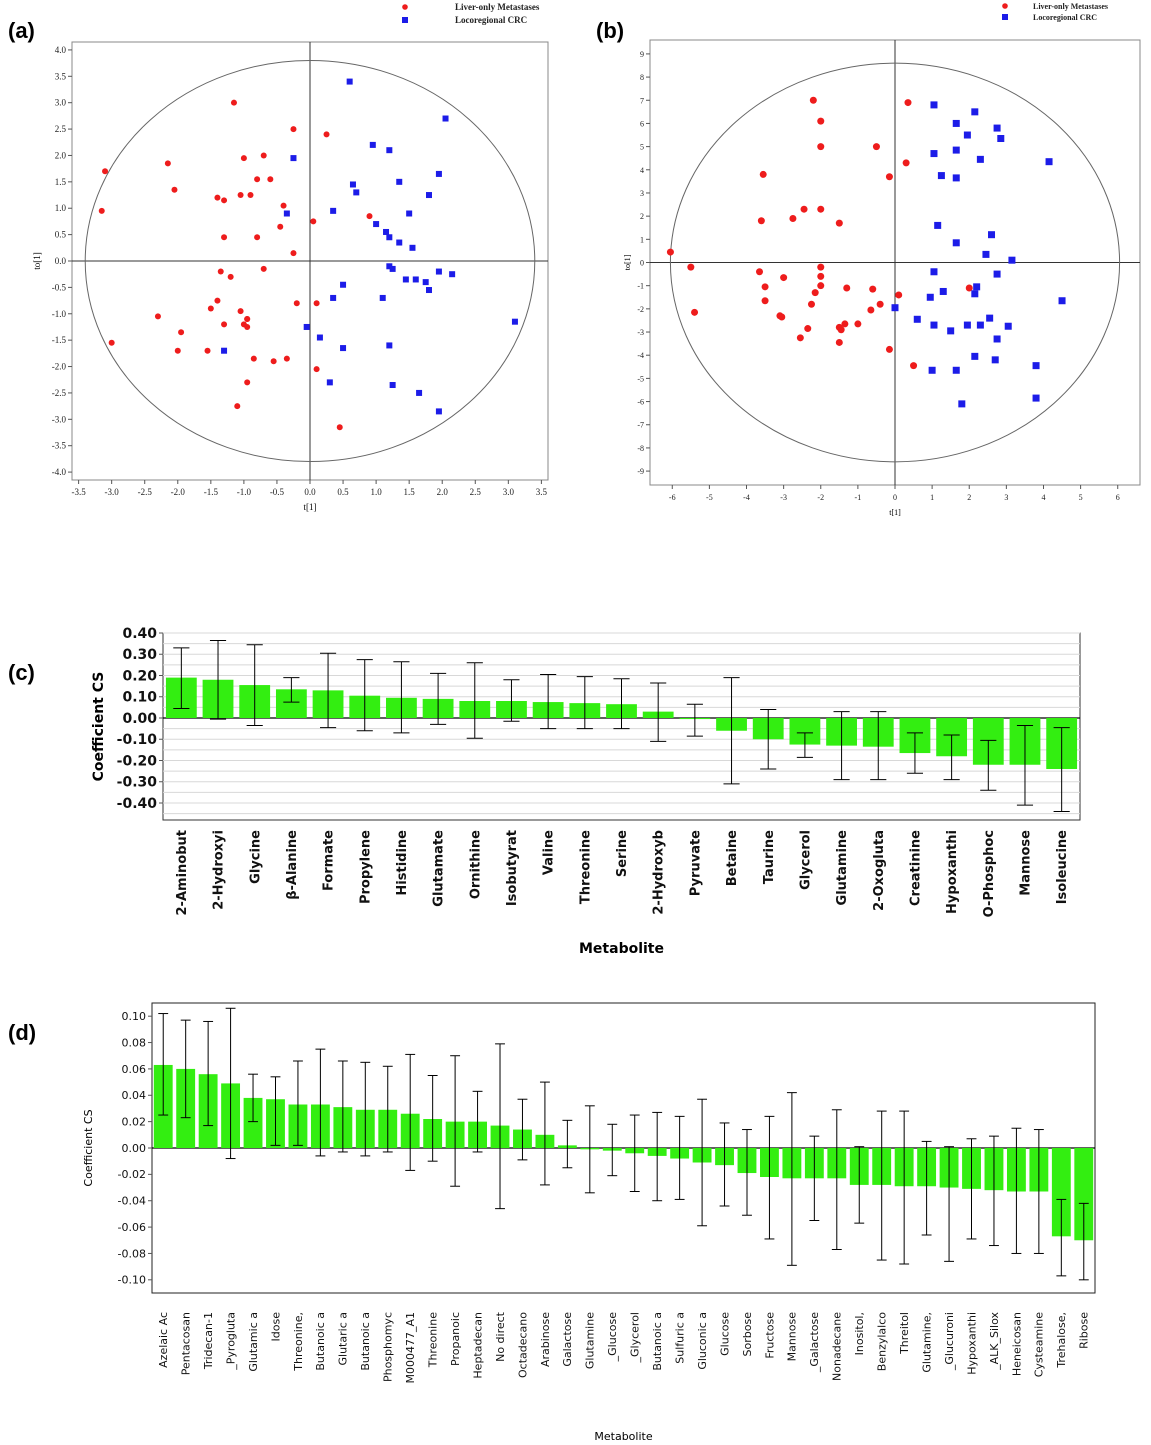 This screenshot has height=1445, width=1151. Describe the element at coordinates (1084, 1330) in the screenshot. I see `category-label: Ribose` at that location.